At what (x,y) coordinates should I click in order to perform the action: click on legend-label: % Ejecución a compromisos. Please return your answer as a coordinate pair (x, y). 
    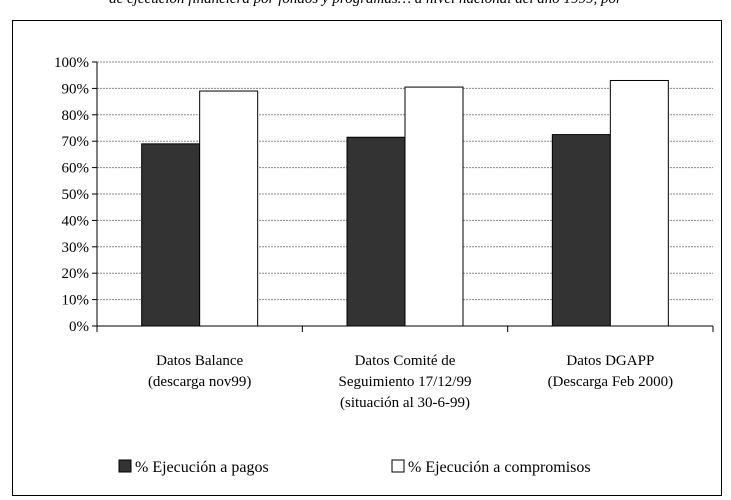
    Looking at the image, I should click on (499, 467).